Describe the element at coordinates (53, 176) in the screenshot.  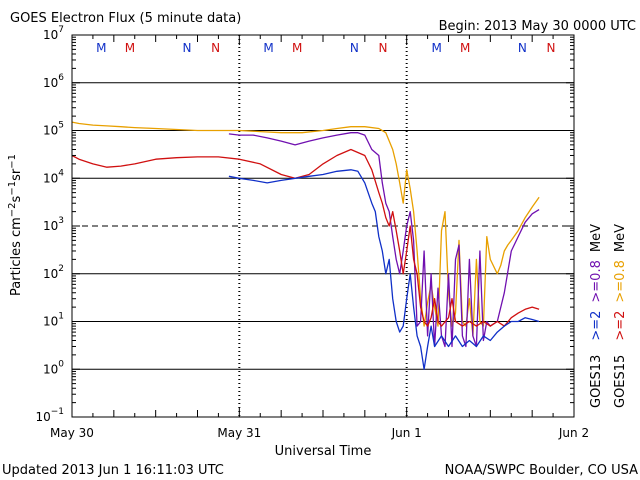
I see `y-tick-label: 10⁴` at that location.